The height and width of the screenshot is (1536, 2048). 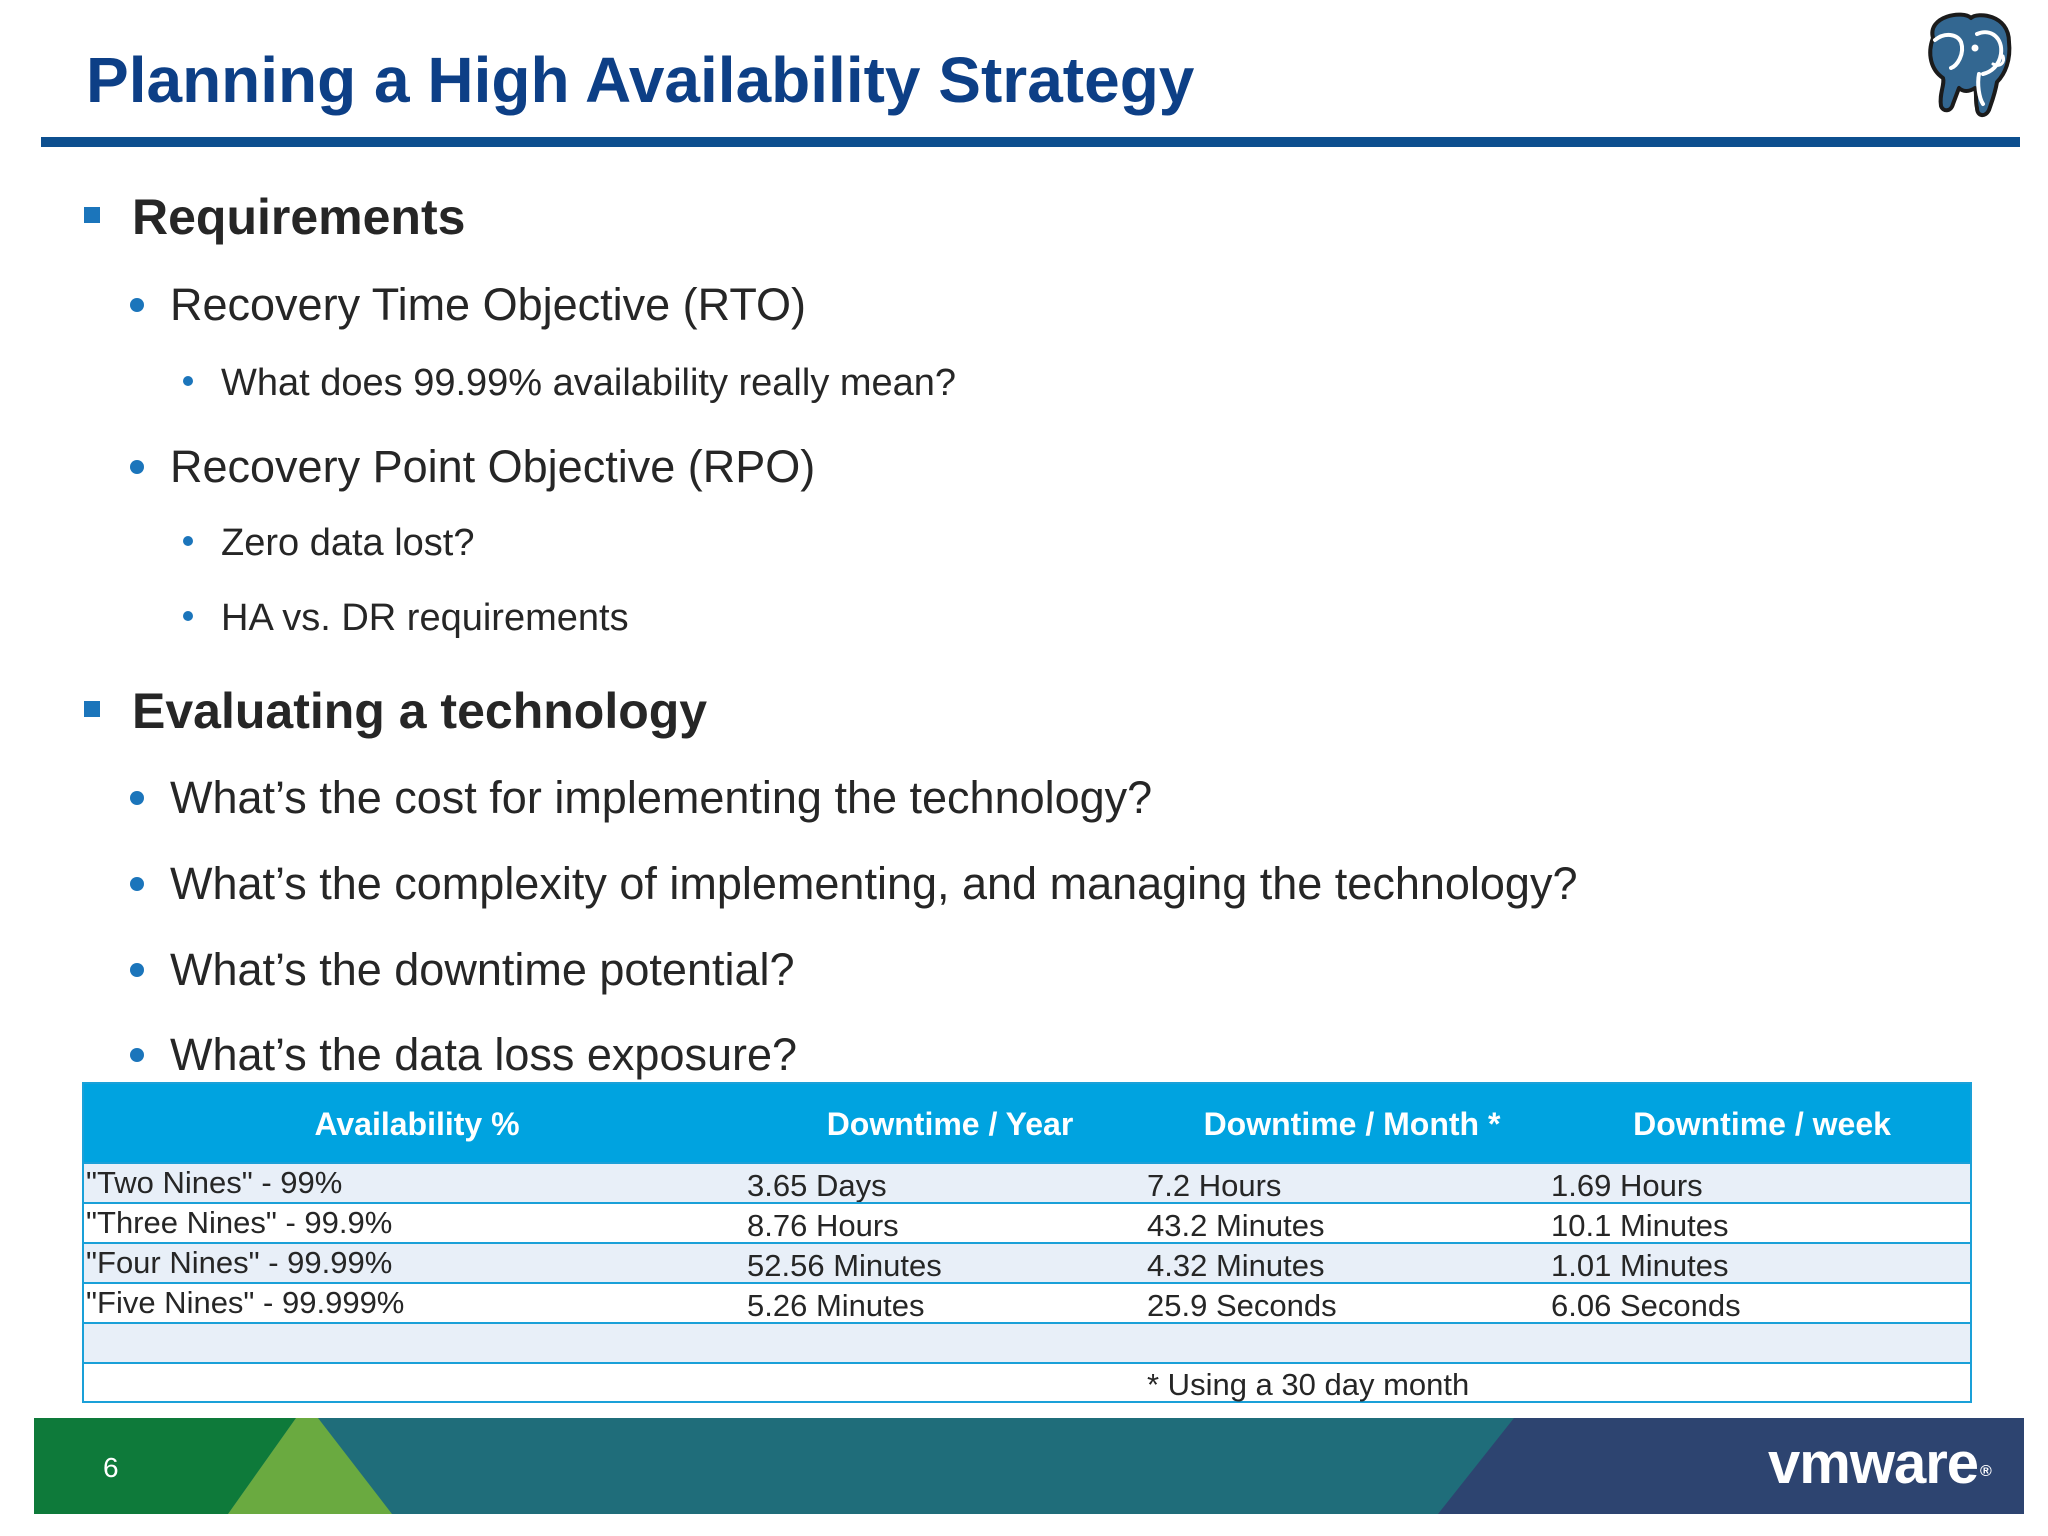 I want to click on table-cell: 7.2 Hours, so click(x=1214, y=1185).